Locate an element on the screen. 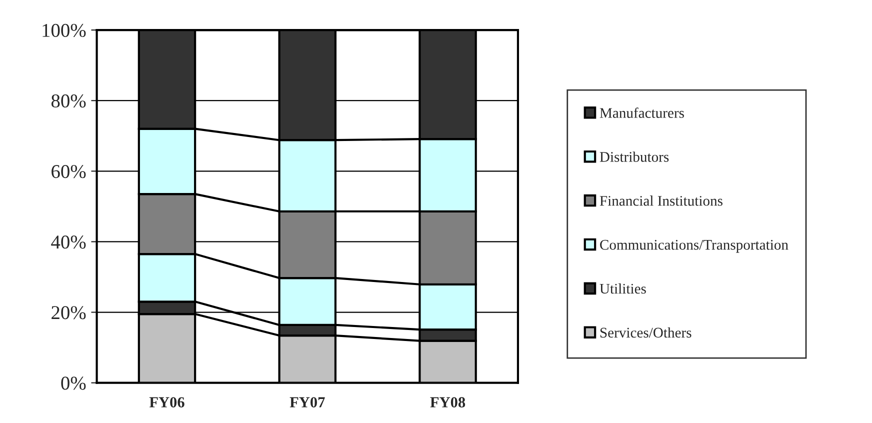 The width and height of the screenshot is (872, 423). legend-label: Manufacturers is located at coordinates (642, 113).